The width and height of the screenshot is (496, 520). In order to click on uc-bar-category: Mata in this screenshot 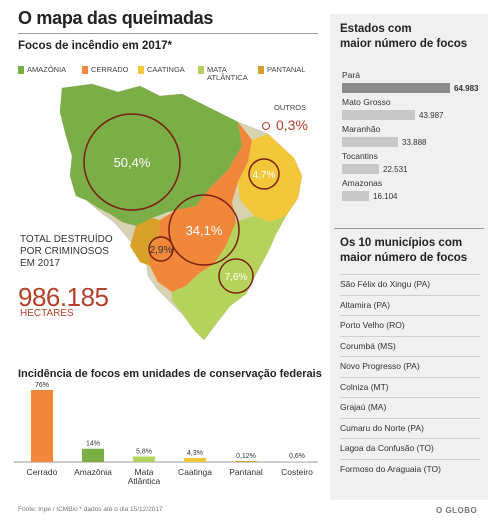, I will do `click(144, 472)`.